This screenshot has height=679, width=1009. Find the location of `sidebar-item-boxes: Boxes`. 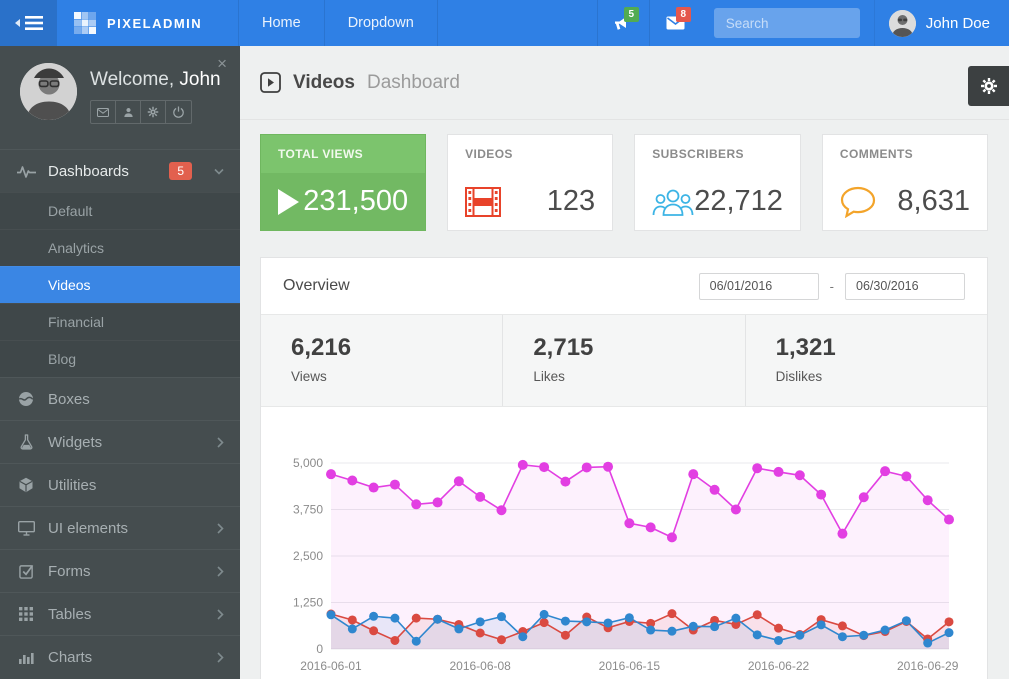

sidebar-item-boxes: Boxes is located at coordinates (120, 398).